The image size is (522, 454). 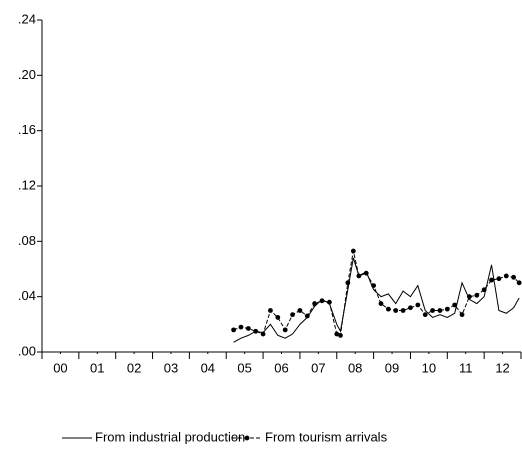 I want to click on x-tick-label: 09, so click(x=392, y=367).